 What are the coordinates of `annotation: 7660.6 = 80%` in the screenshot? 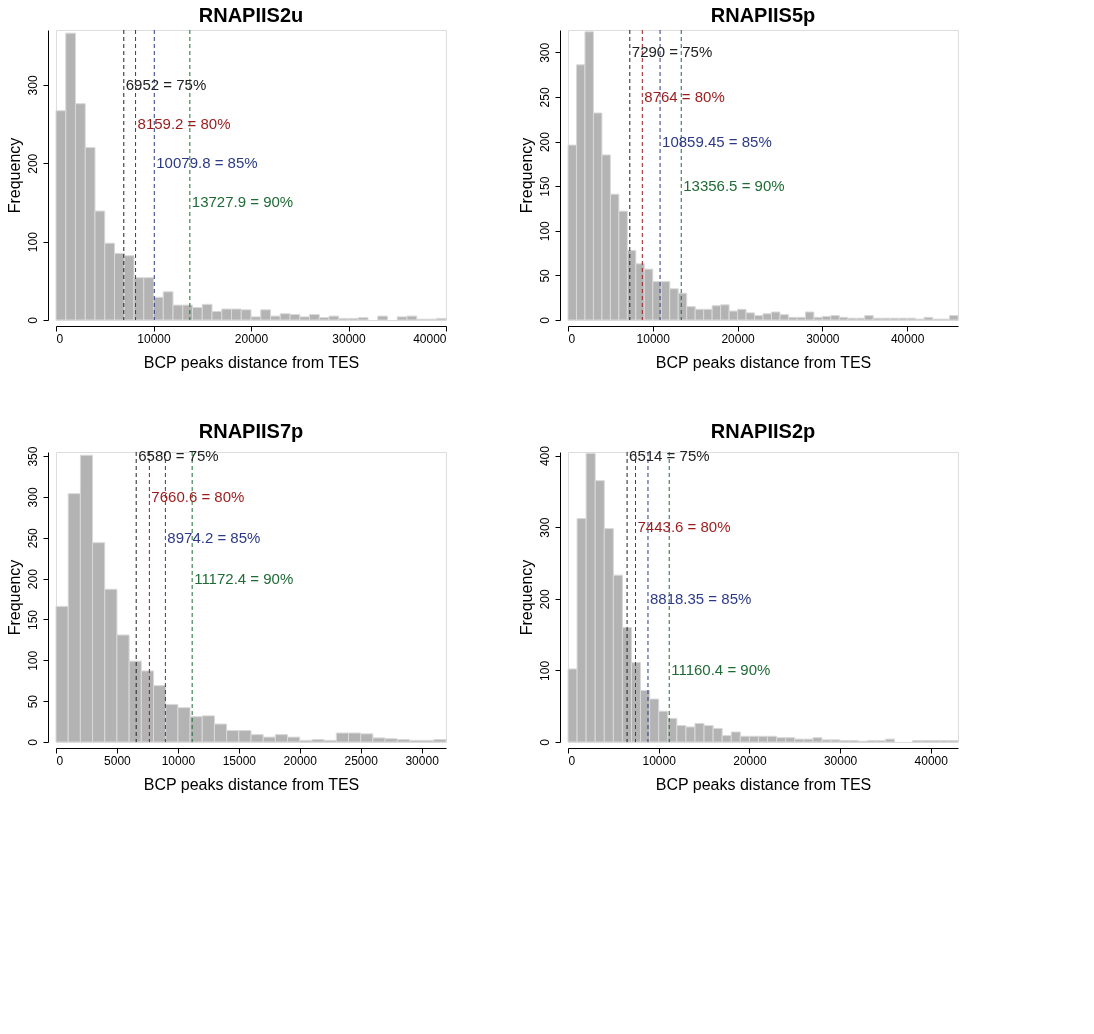 It's located at (198, 496).